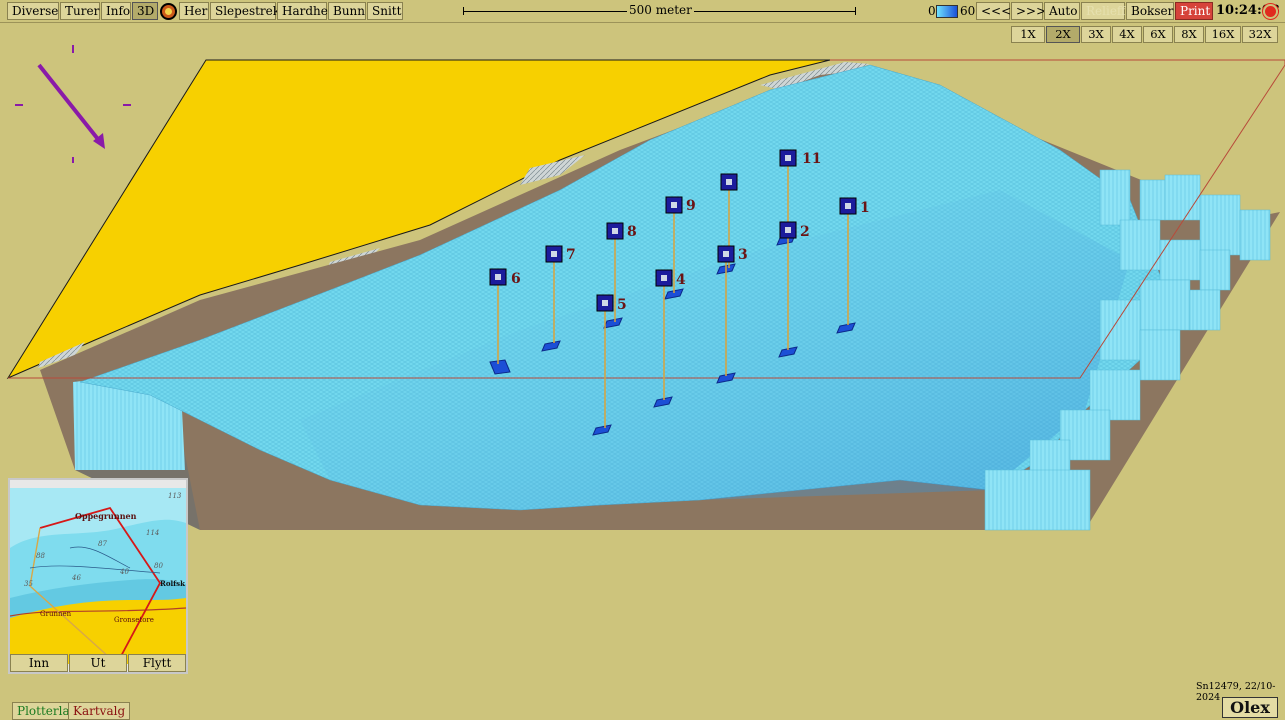 This screenshot has width=1285, height=720. What do you see at coordinates (498, 277) in the screenshot?
I see `marker-6-icon` at bounding box center [498, 277].